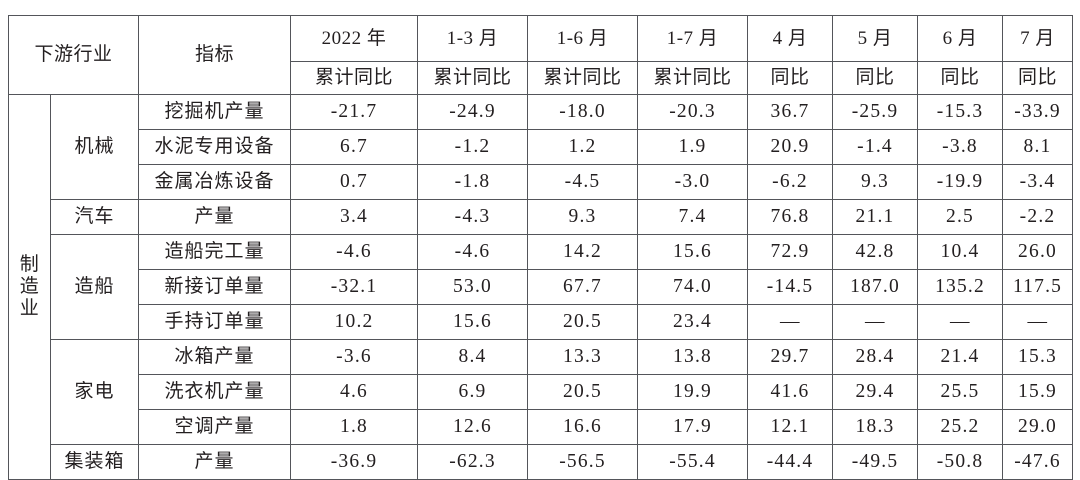 The image size is (1080, 480). Describe the element at coordinates (960, 112) in the screenshot. I see `data-cell: -15.3` at that location.